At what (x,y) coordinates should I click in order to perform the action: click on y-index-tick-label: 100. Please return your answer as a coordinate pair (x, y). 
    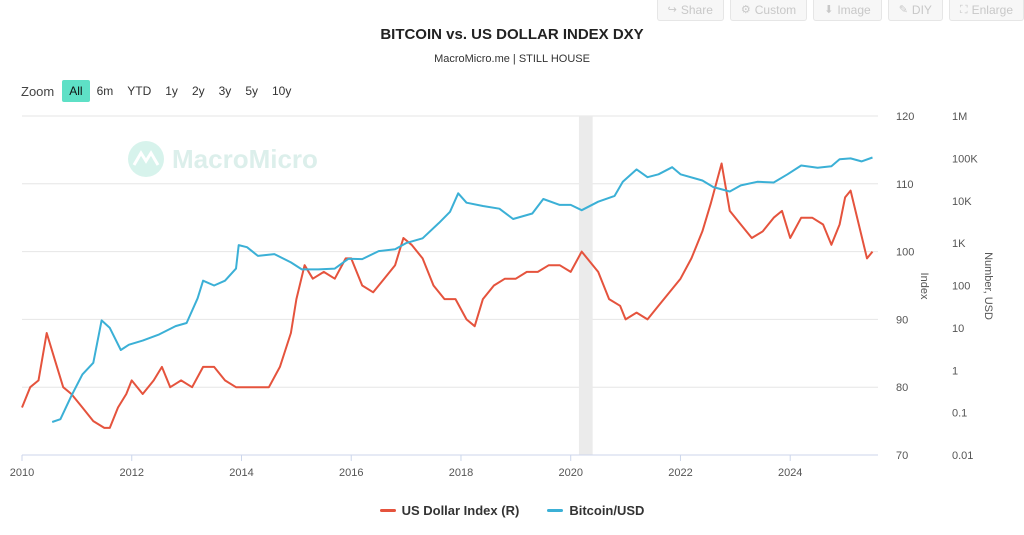
    Looking at the image, I should click on (905, 253).